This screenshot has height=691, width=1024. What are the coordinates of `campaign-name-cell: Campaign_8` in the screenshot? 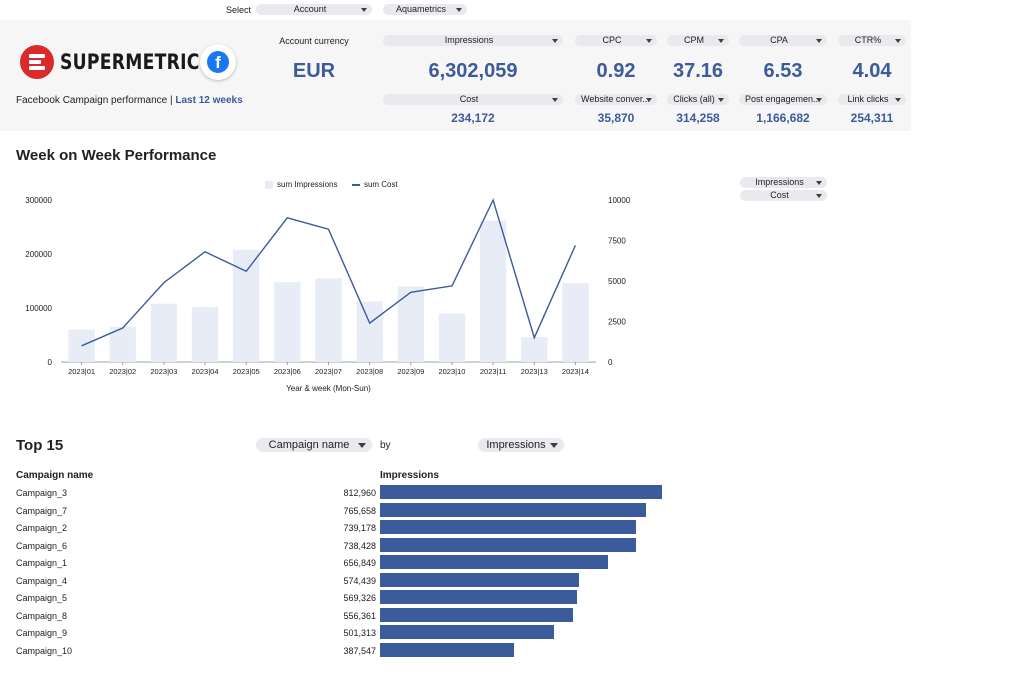 It's located at (42, 615).